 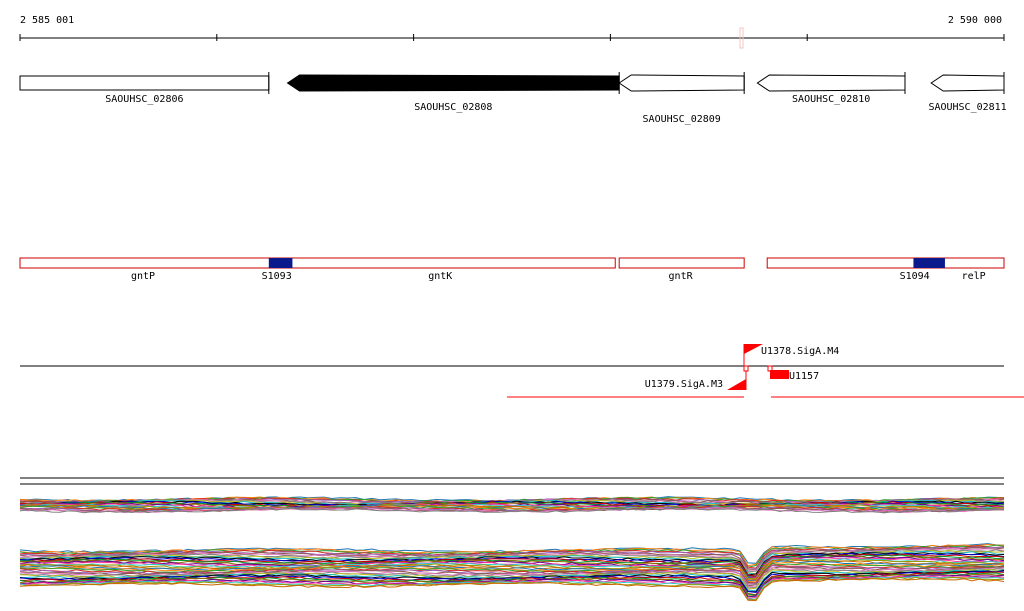 What do you see at coordinates (684, 384) in the screenshot?
I see `feature-label-u1379: U1379.SigA.M3` at bounding box center [684, 384].